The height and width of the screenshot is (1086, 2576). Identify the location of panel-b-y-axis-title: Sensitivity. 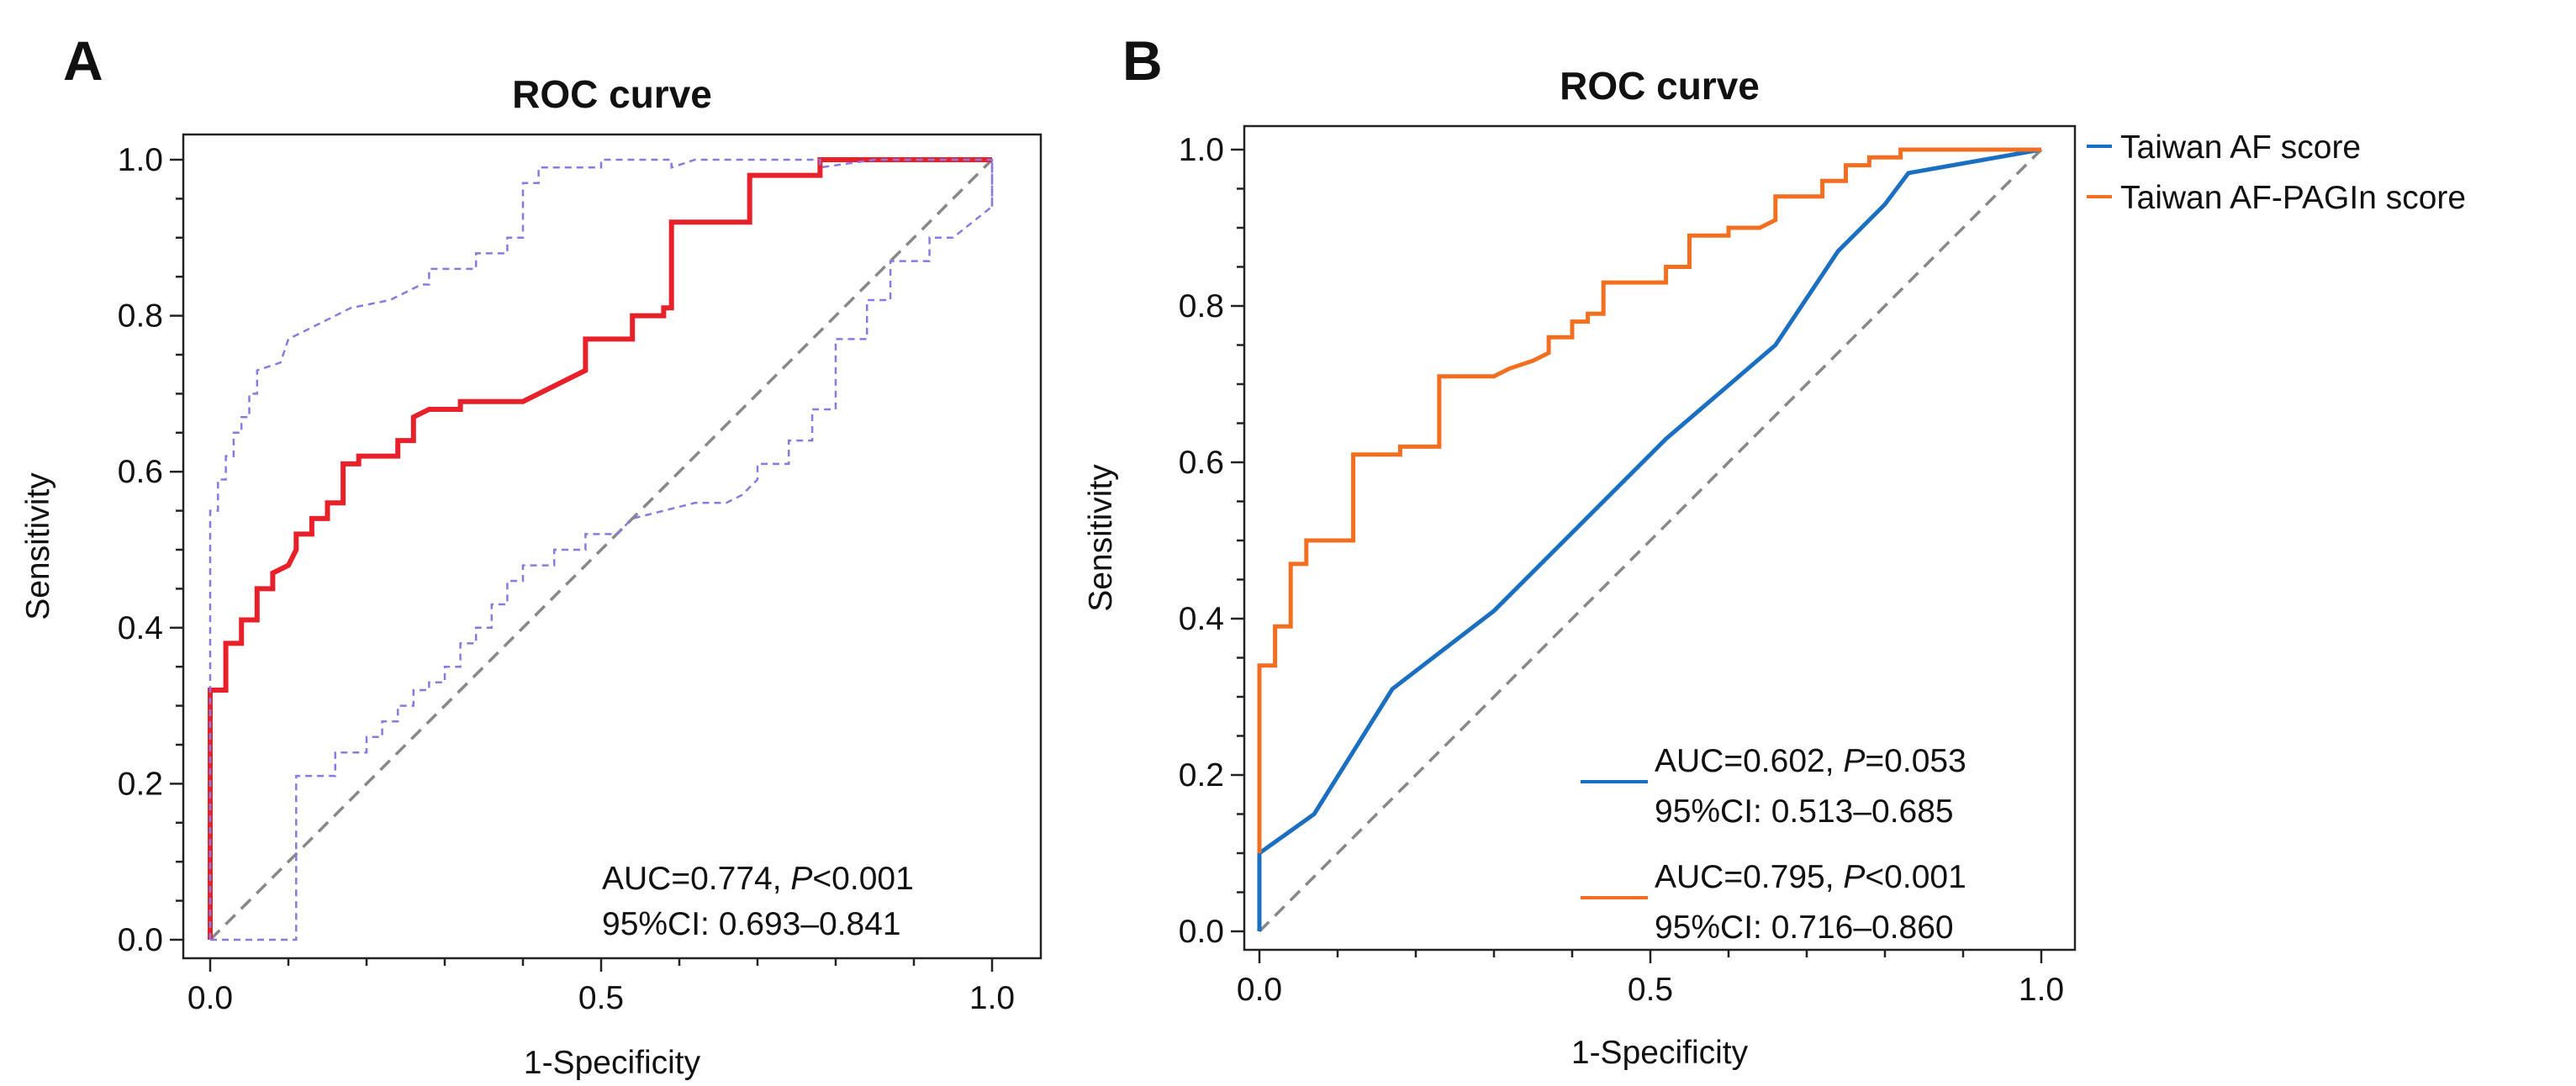
(1101, 538).